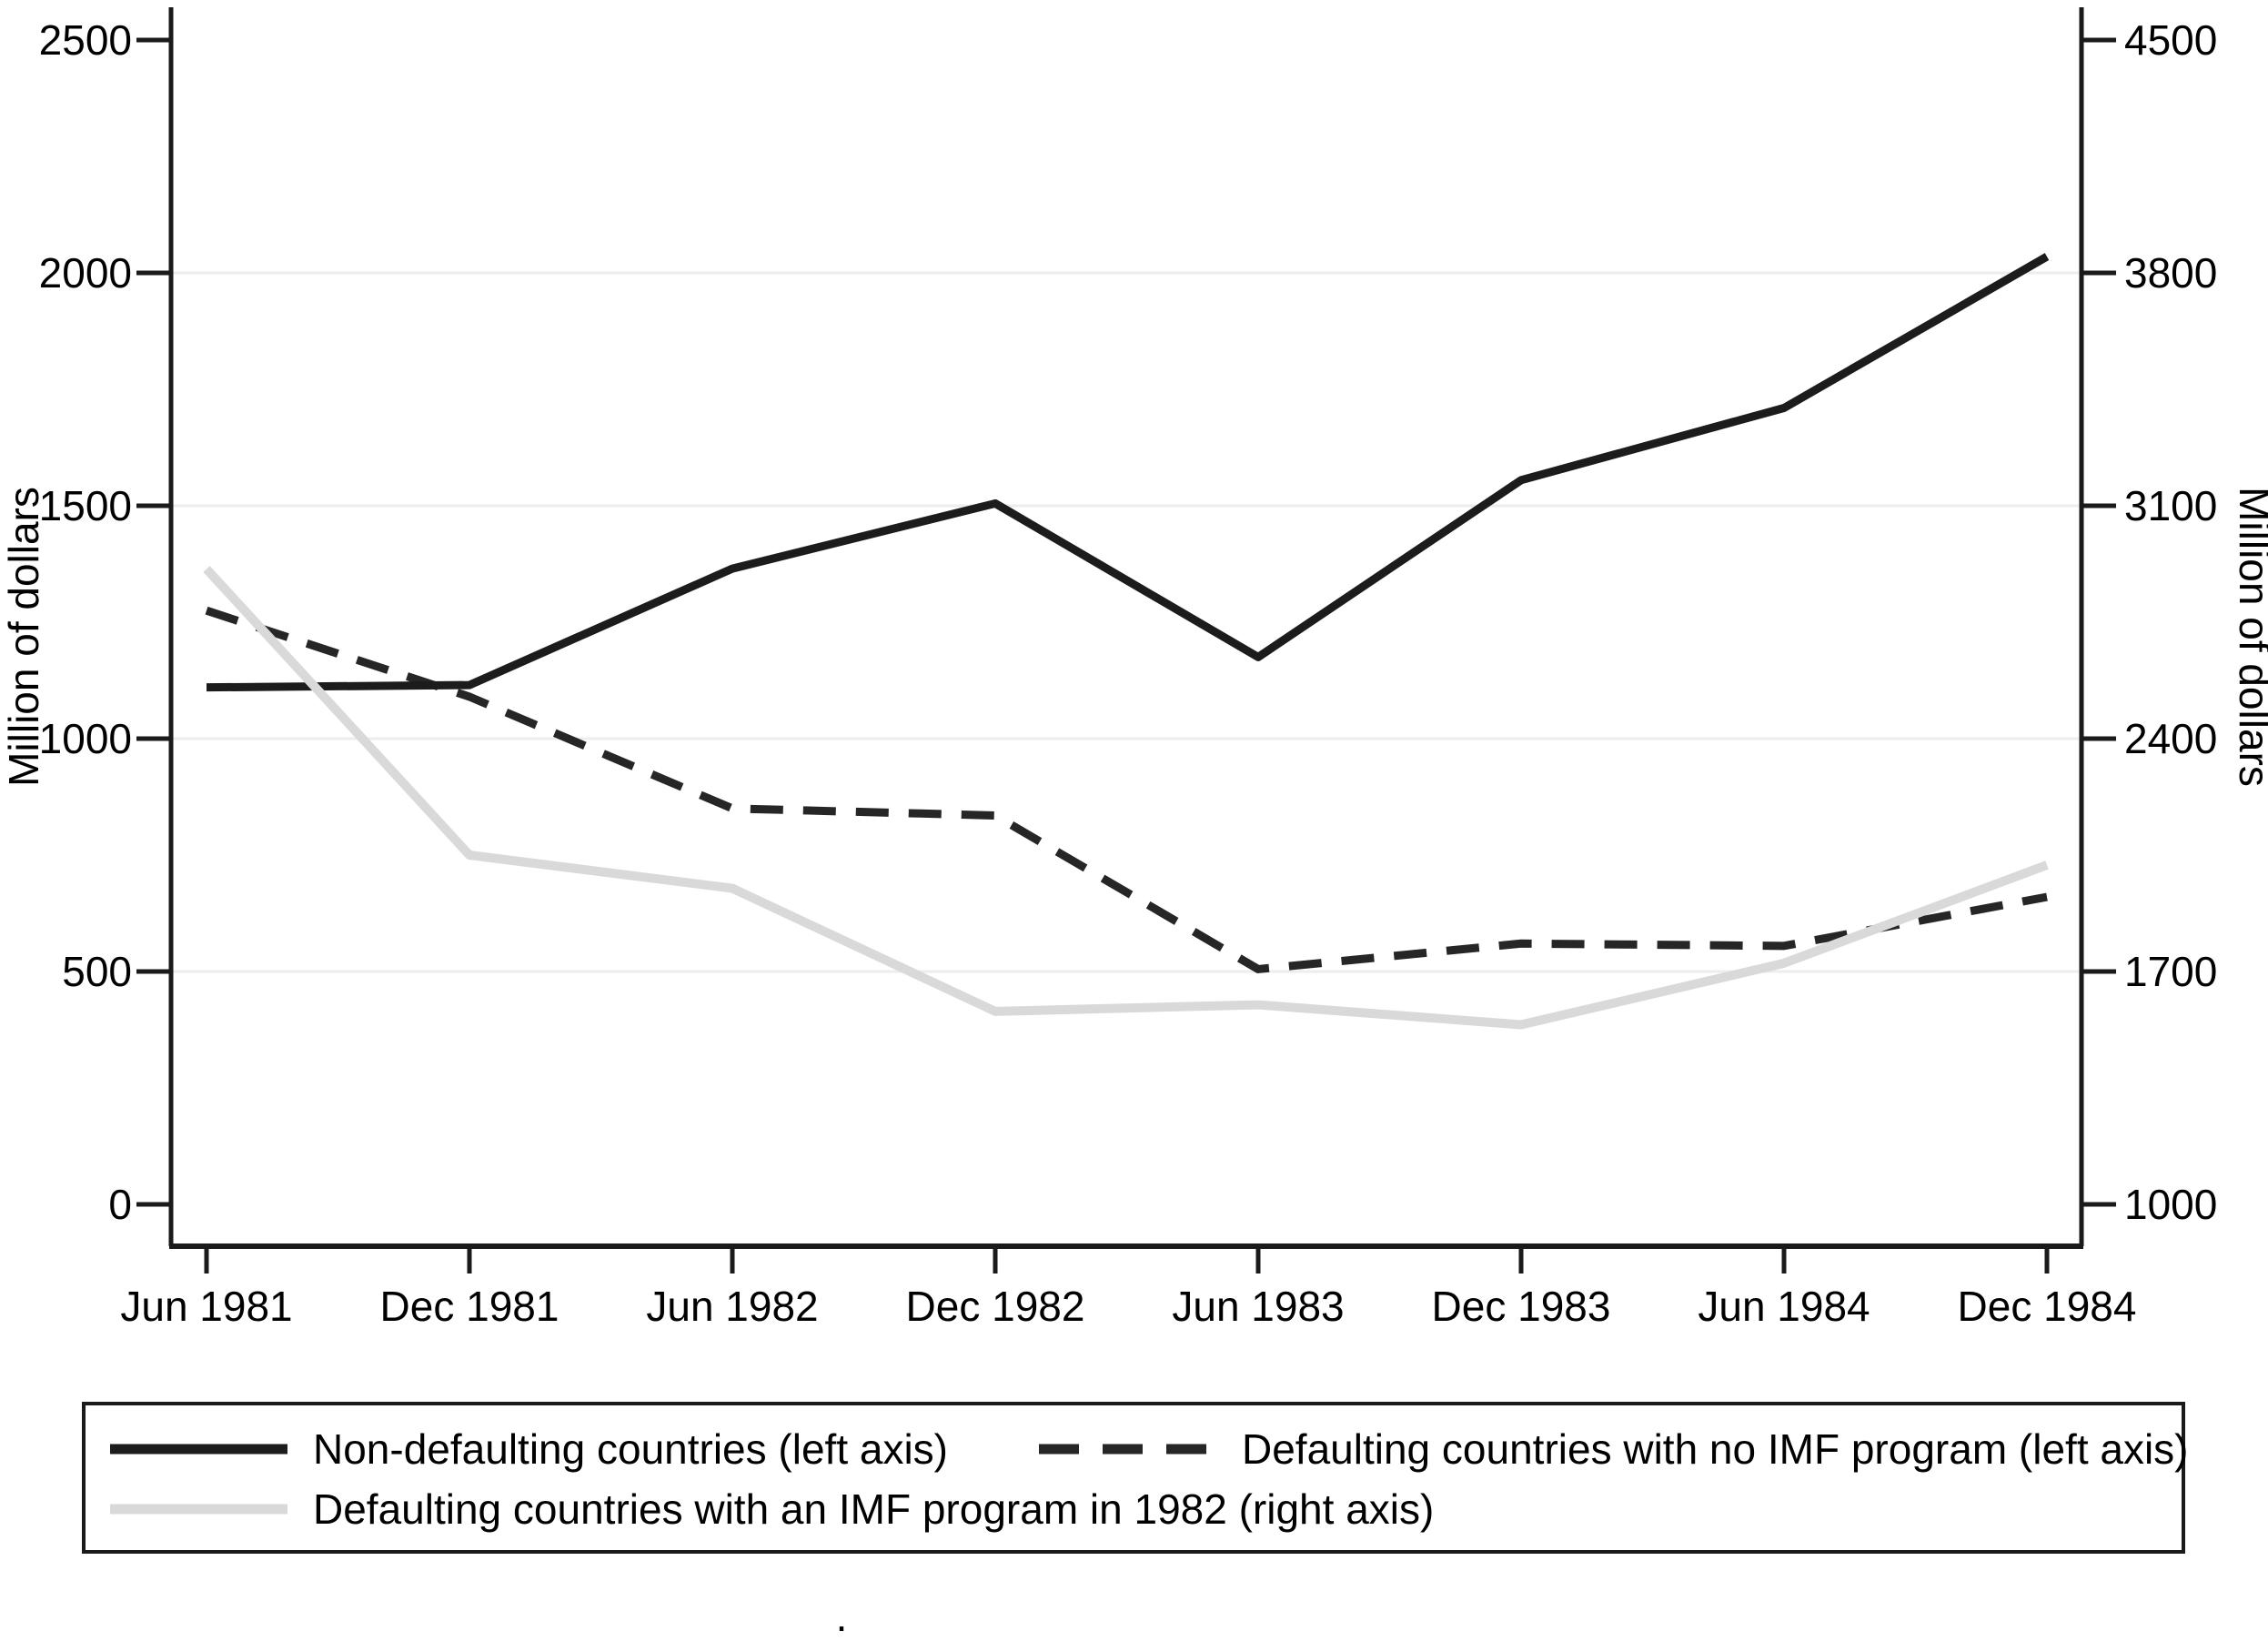 The image size is (2268, 1641). I want to click on y-axis-left-tick-label: 2500, so click(86, 40).